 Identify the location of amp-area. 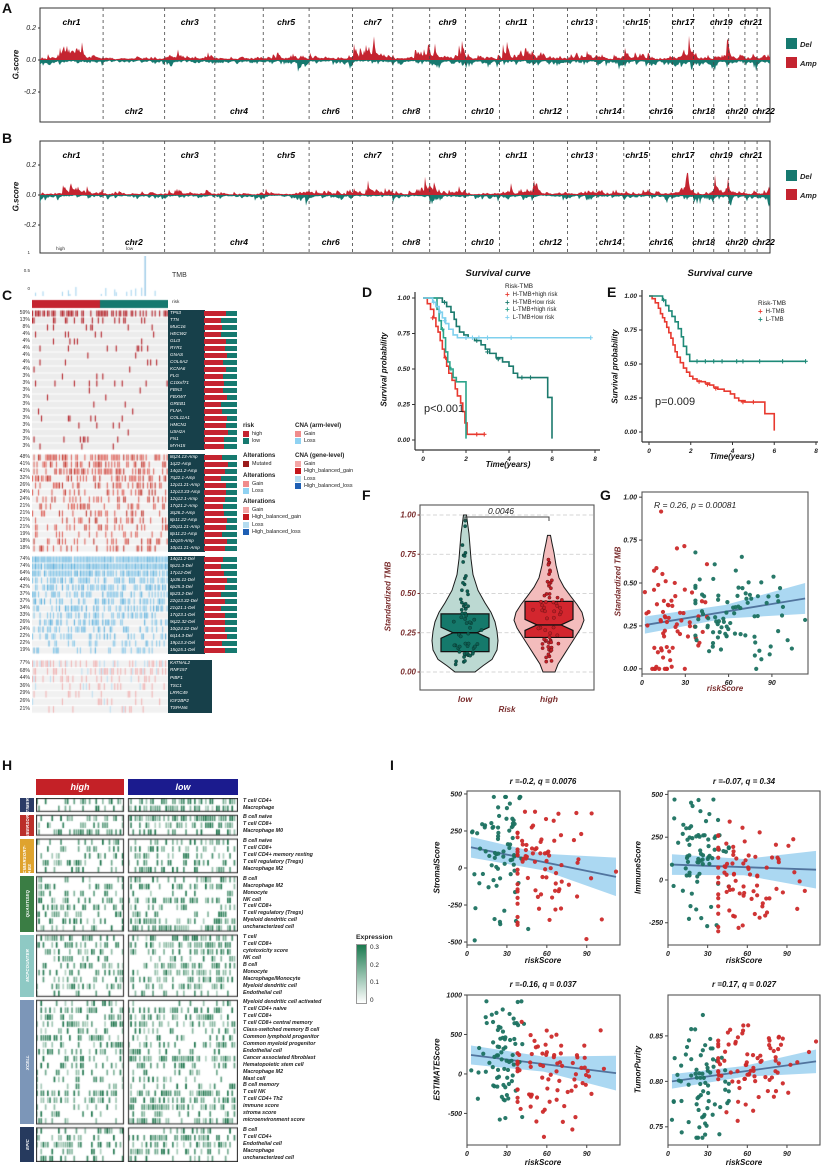
(405, 47).